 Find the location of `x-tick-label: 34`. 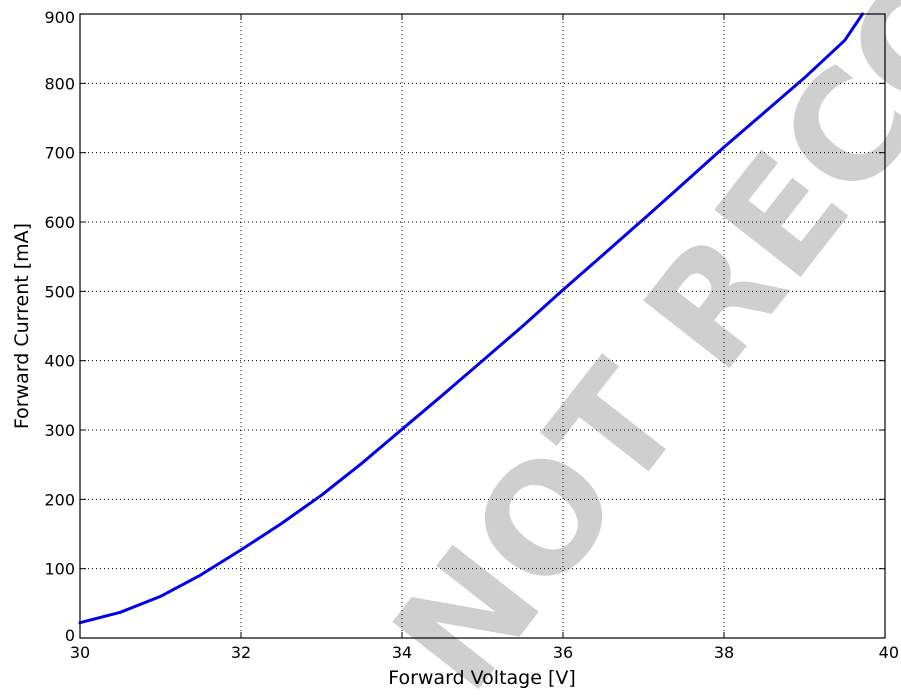

x-tick-label: 34 is located at coordinates (402, 652).